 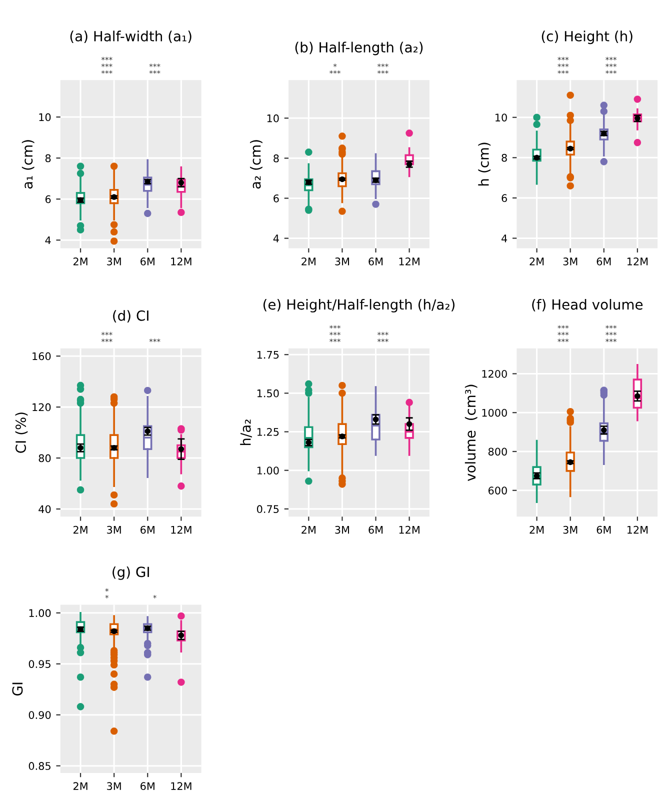 What do you see at coordinates (41, 356) in the screenshot?
I see `y-tick-label: 160` at bounding box center [41, 356].